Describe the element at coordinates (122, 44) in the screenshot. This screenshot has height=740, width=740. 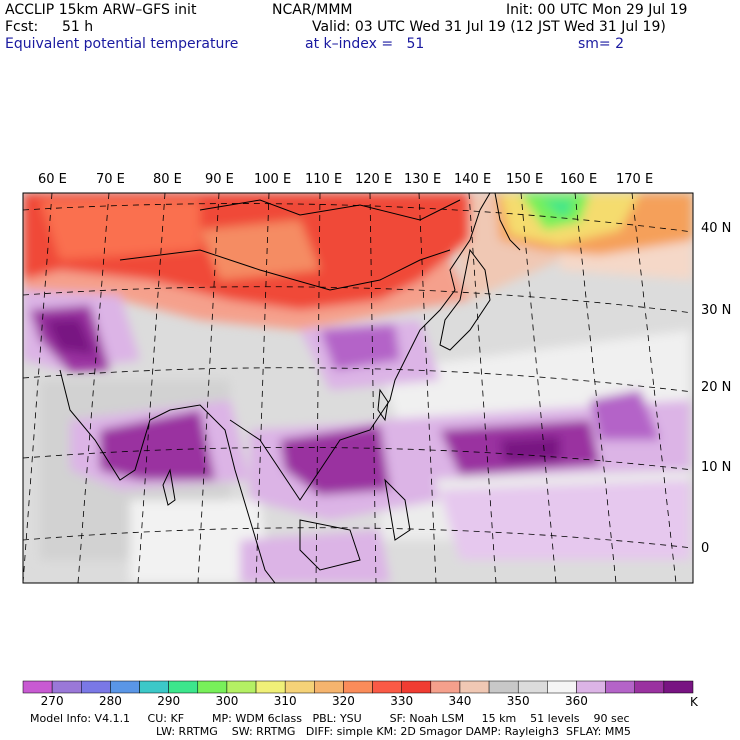
I see `field-name: Equivalent potential temperature` at that location.